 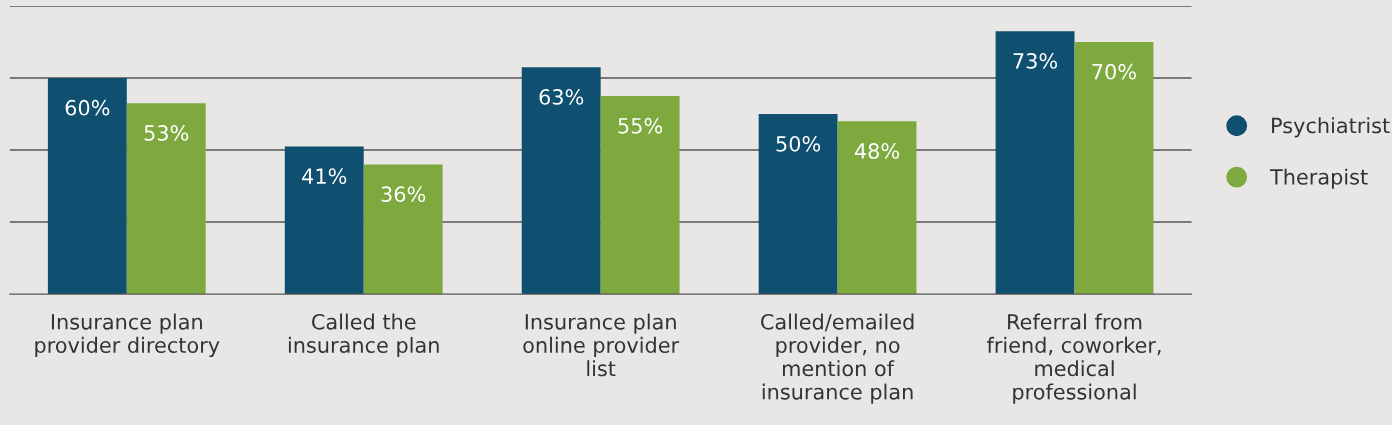 I want to click on data-label: 70%, so click(x=1114, y=71).